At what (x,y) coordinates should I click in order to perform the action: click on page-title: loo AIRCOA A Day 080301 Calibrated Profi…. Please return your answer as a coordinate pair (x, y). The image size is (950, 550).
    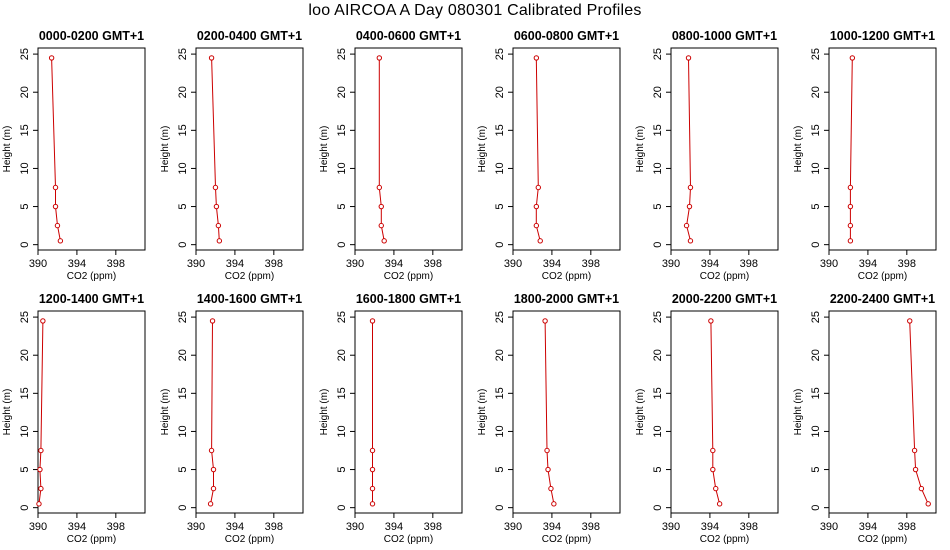
    Looking at the image, I should click on (475, 10).